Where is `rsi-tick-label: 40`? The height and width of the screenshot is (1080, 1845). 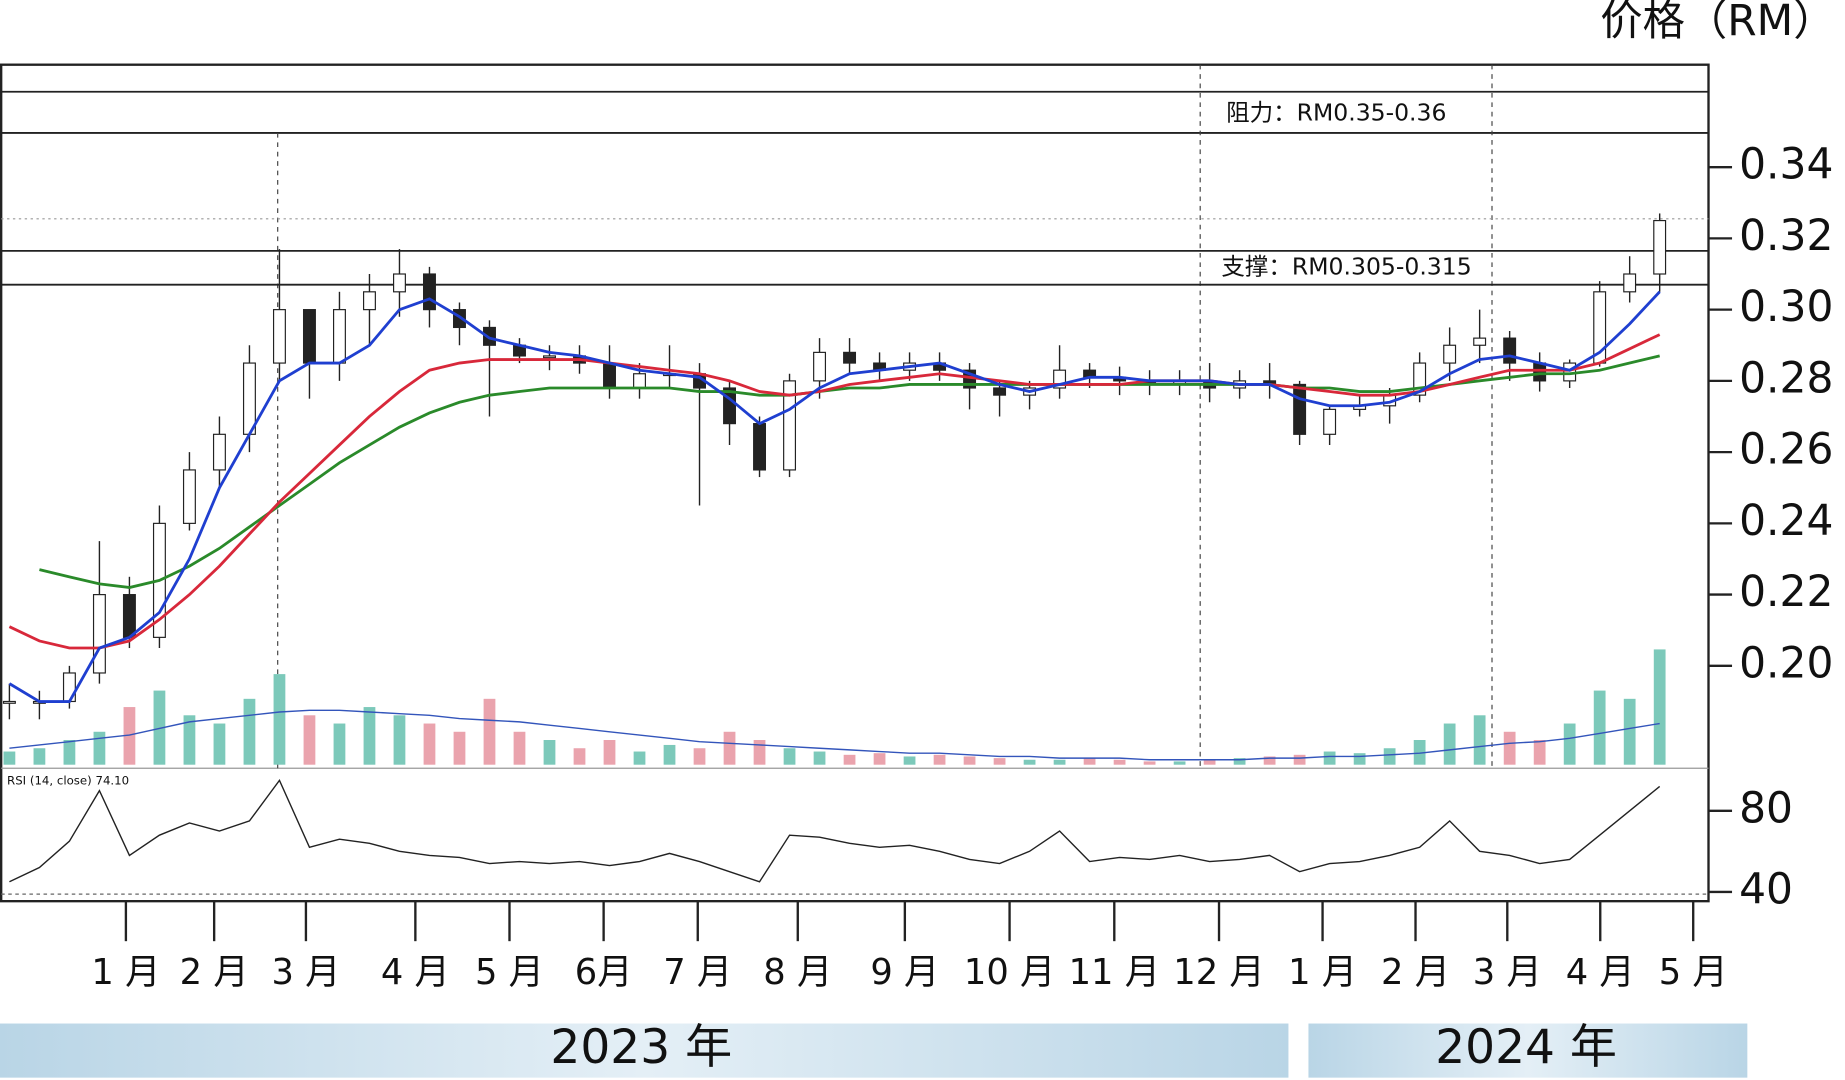 rsi-tick-label: 40 is located at coordinates (1766, 888).